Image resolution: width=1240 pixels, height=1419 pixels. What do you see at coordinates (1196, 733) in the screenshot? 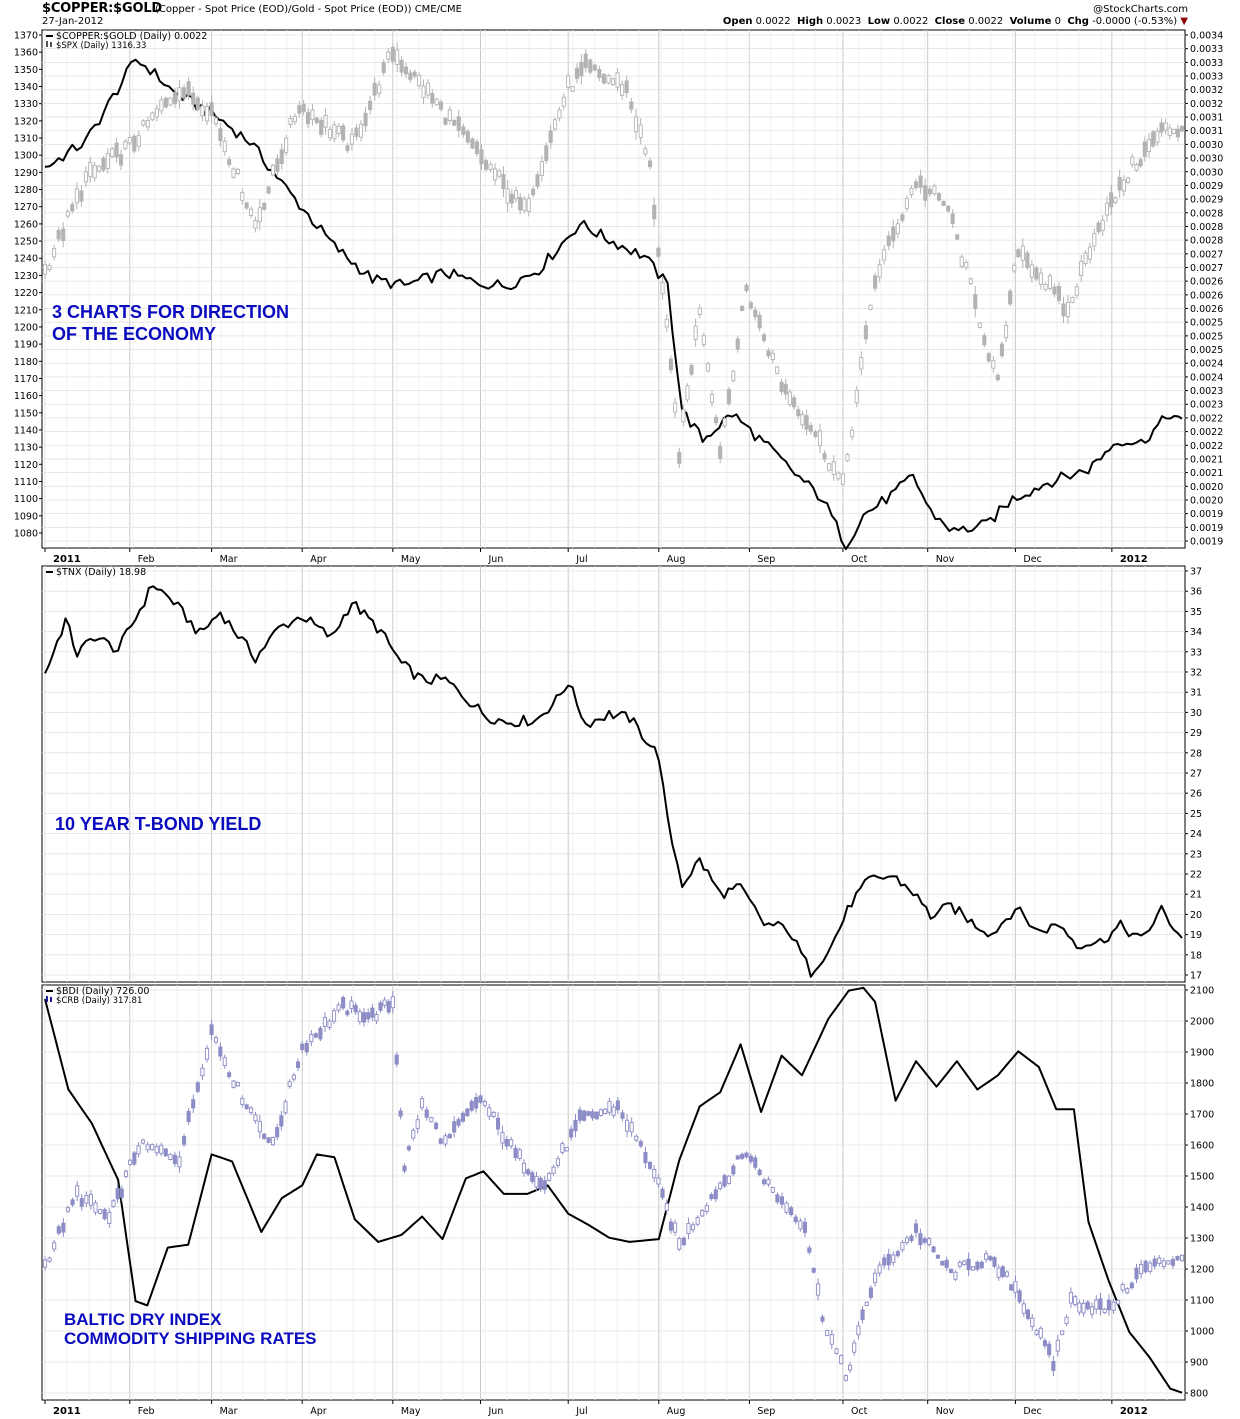
I see `right-axis-label: 29` at bounding box center [1196, 733].